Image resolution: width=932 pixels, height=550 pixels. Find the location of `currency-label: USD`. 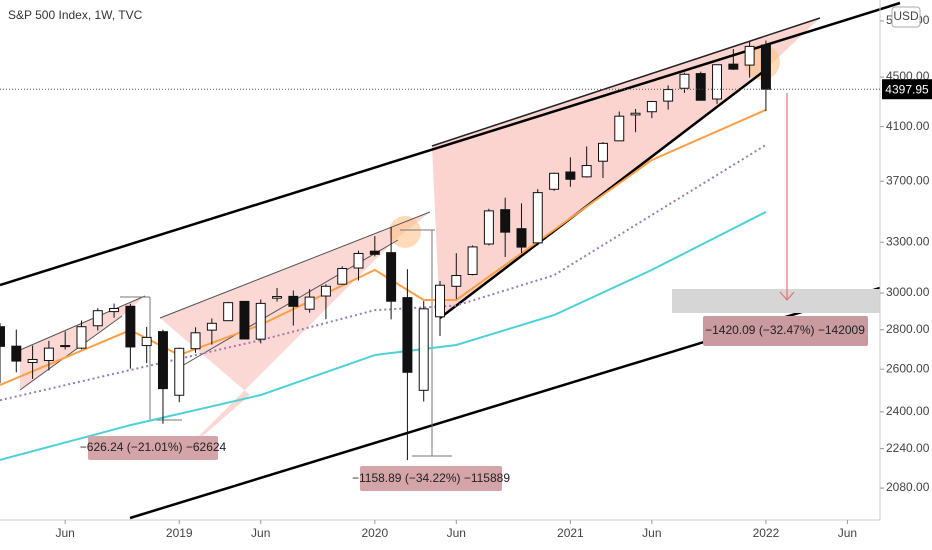

currency-label: USD is located at coordinates (906, 16).